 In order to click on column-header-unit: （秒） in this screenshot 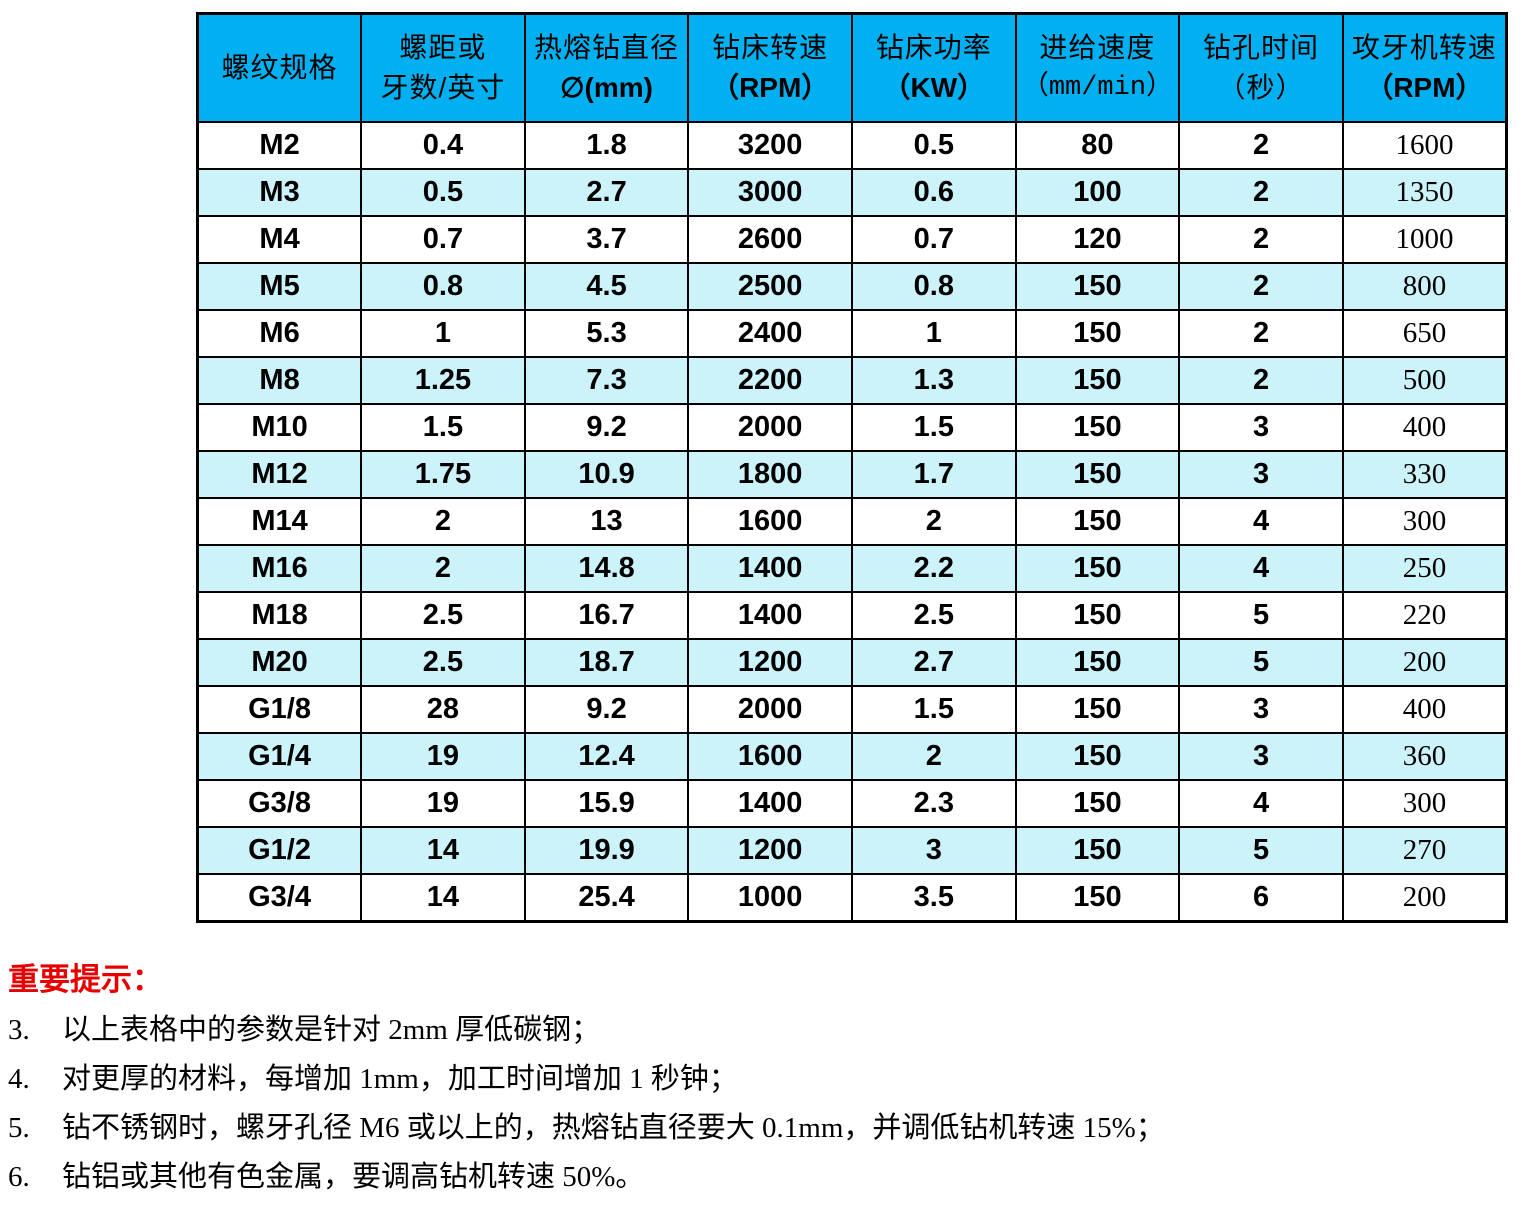, I will do `click(1261, 87)`.